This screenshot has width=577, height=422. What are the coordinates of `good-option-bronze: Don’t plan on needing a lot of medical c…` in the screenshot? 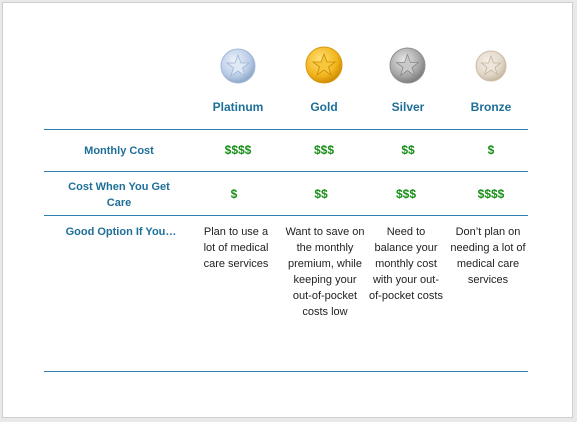 It's located at (488, 256).